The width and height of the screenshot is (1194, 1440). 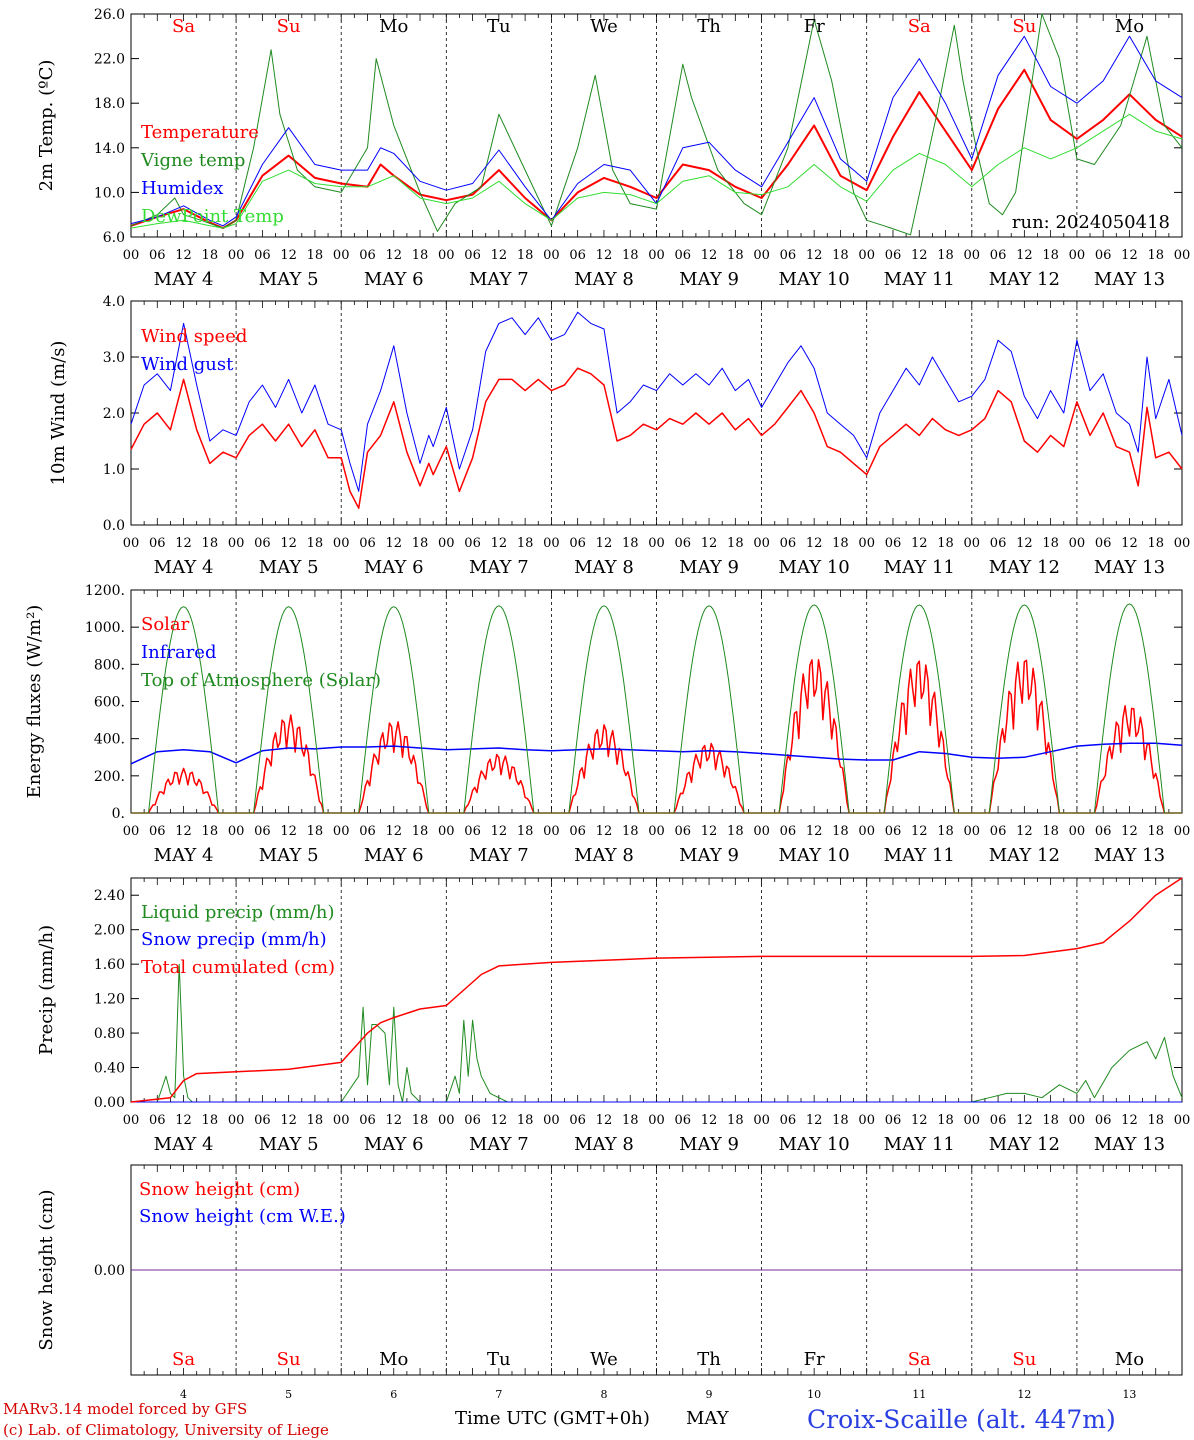 What do you see at coordinates (708, 1418) in the screenshot?
I see `month-label: MAY` at bounding box center [708, 1418].